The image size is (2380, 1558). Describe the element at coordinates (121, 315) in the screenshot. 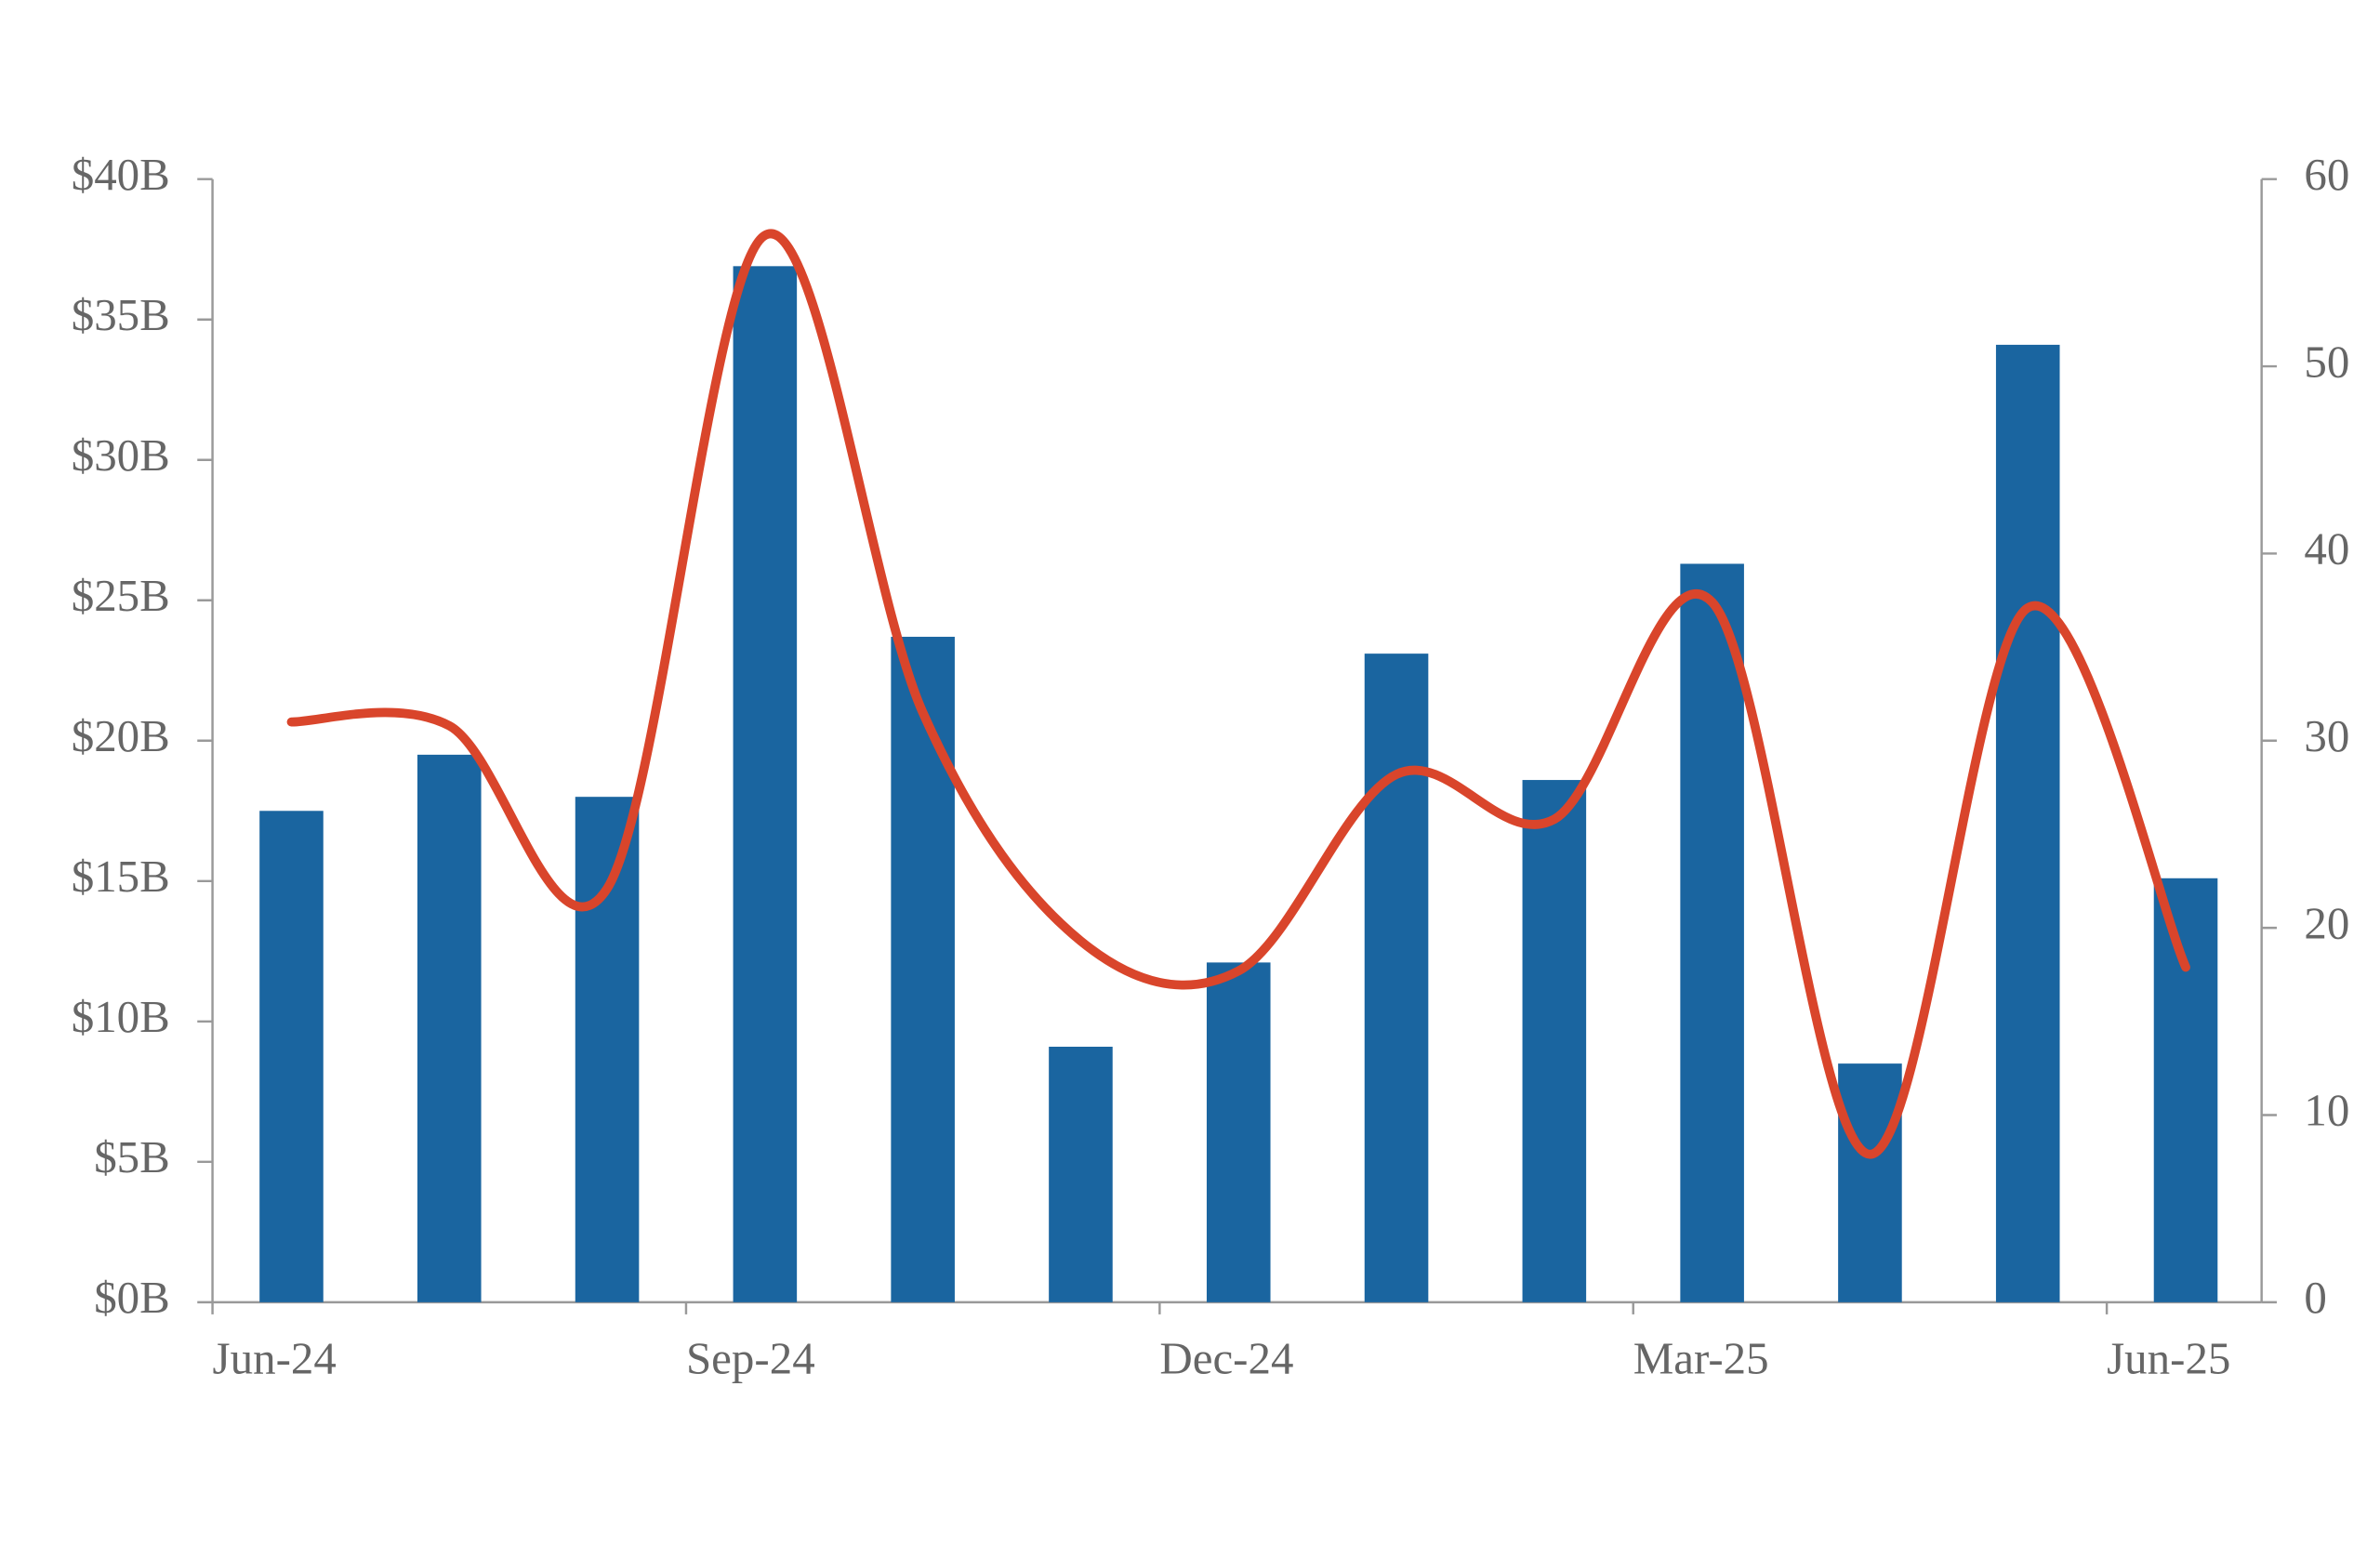

I see `y-tick-label: $35B` at that location.